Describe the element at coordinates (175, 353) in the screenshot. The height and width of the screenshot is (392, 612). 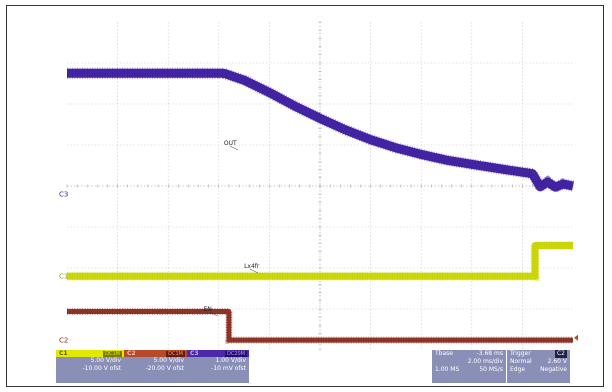
I see `channel-c2-coupling: DC1M` at that location.